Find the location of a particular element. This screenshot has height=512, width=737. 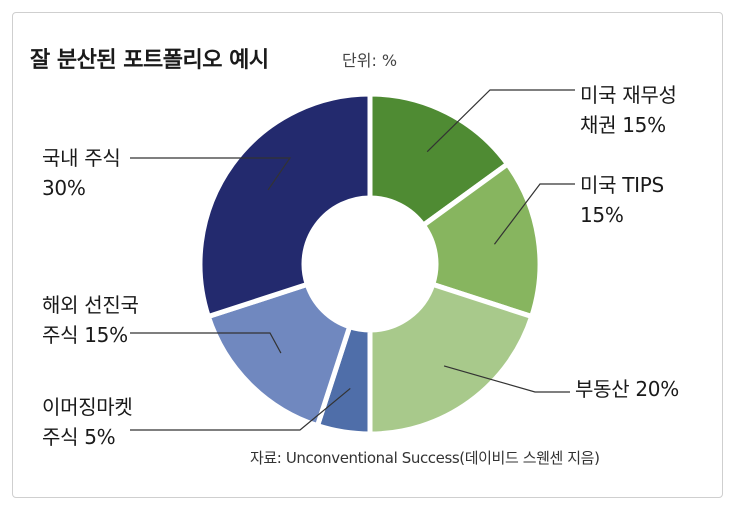

label-developed-foreign: 해외 선진국 주식 15% is located at coordinates (90, 320).